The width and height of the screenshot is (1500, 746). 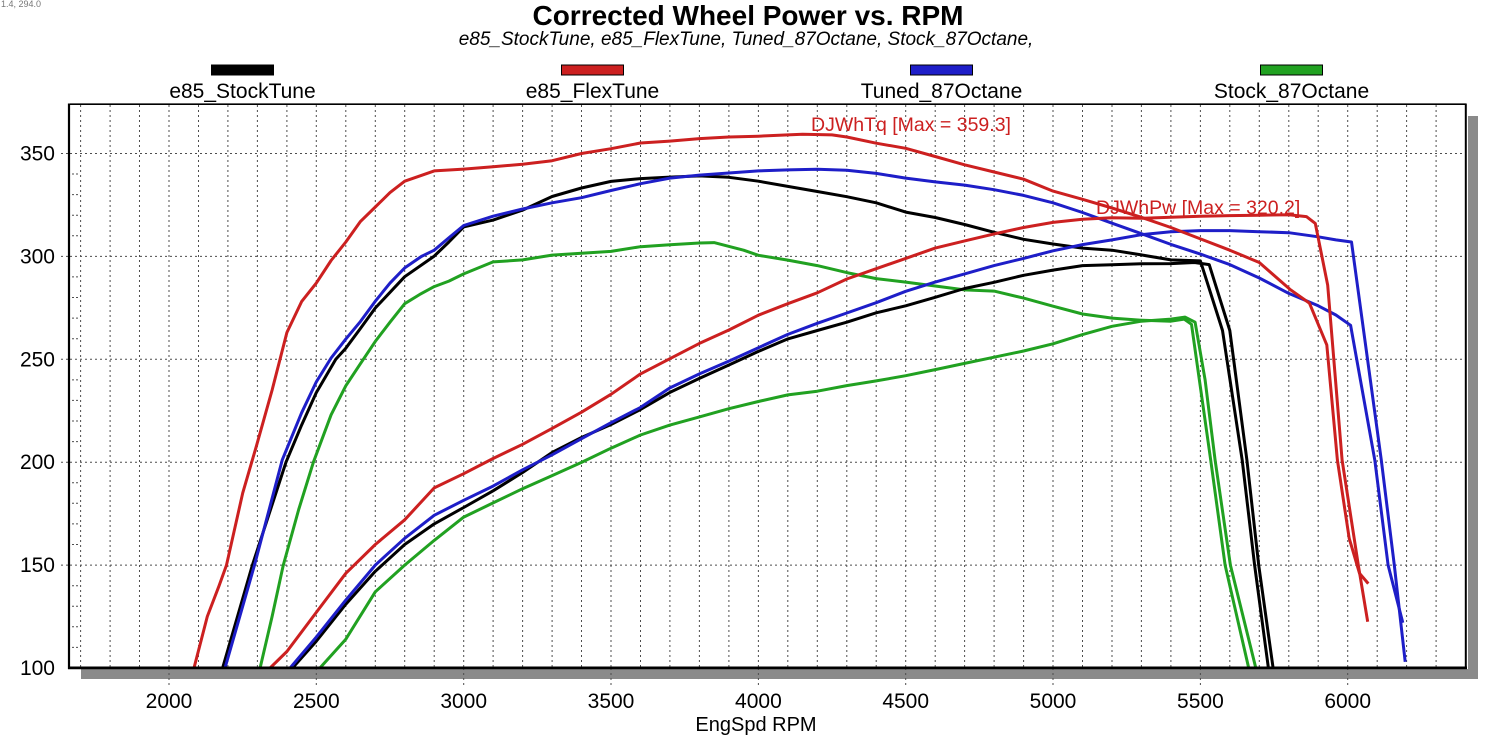 What do you see at coordinates (37, 462) in the screenshot?
I see `svg-text: 200` at bounding box center [37, 462].